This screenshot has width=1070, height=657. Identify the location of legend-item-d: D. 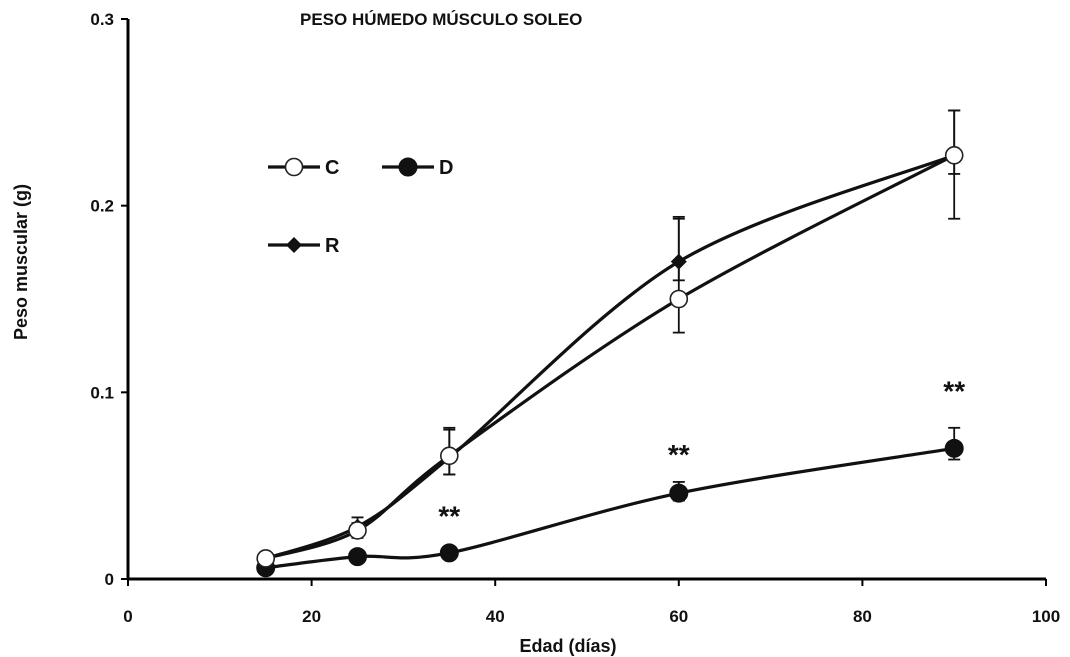
(417, 168).